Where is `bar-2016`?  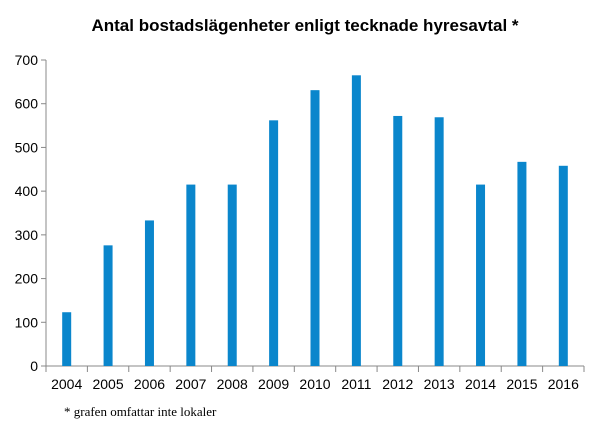
bar-2016 is located at coordinates (563, 265).